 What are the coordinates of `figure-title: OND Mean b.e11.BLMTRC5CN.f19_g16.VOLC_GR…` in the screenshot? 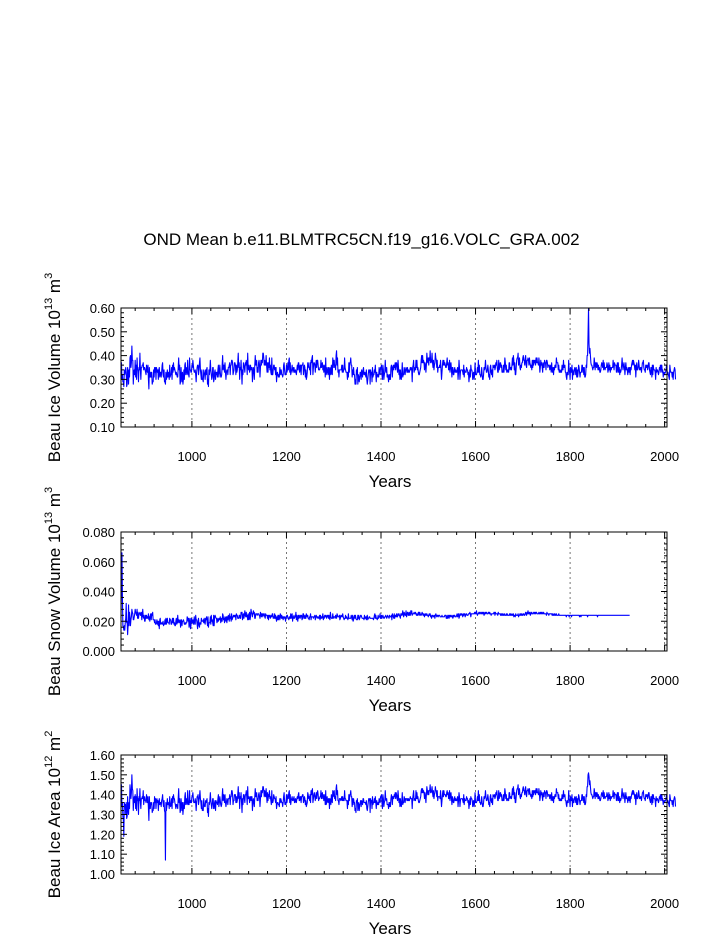 It's located at (361, 239).